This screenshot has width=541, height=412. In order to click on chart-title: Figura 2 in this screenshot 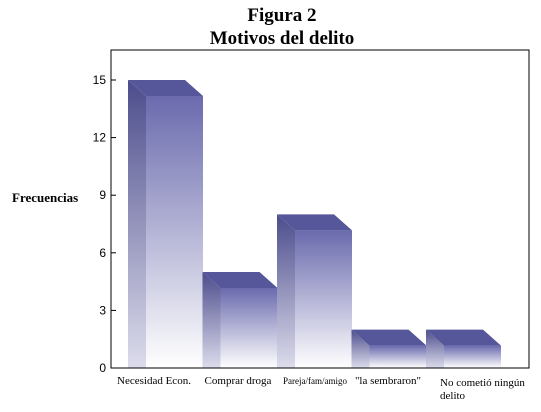, I will do `click(281, 15)`.